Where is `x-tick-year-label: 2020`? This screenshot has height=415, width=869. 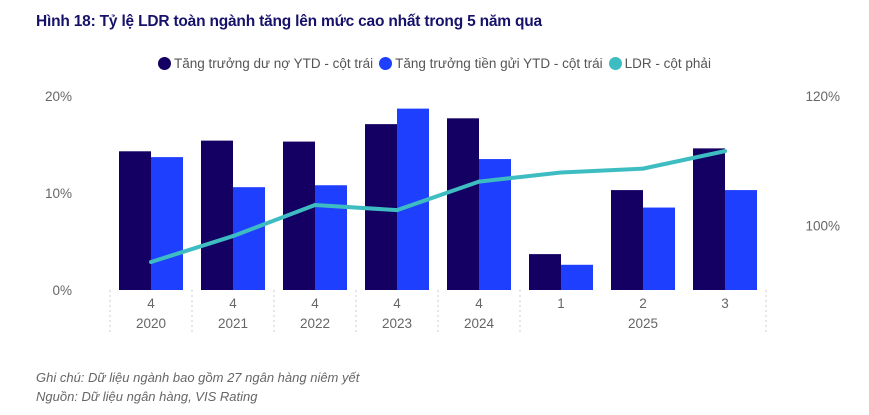 x-tick-year-label: 2020 is located at coordinates (151, 323).